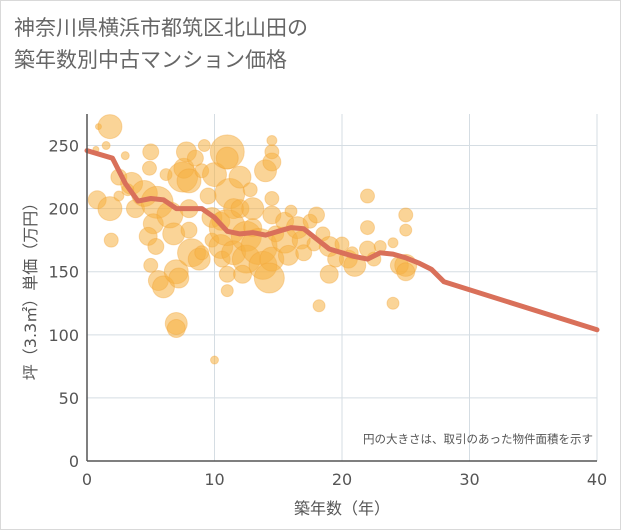 This screenshot has width=621, height=530. I want to click on y-tick-label-4: 200, so click(63, 209).